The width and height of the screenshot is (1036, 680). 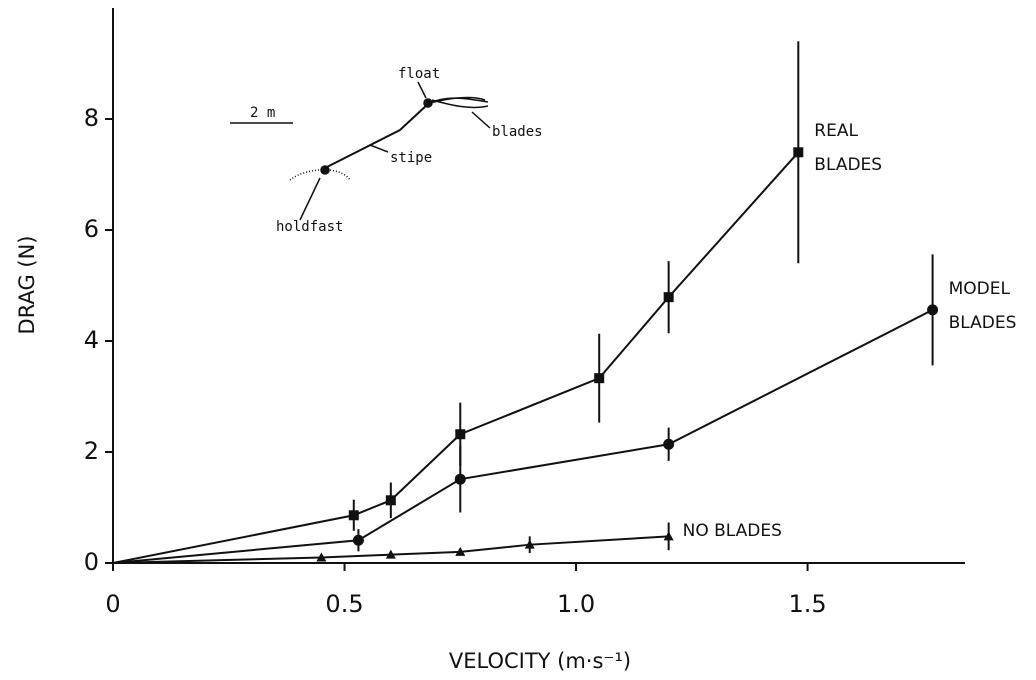 I want to click on y-tick-label: 0, so click(x=91, y=562).